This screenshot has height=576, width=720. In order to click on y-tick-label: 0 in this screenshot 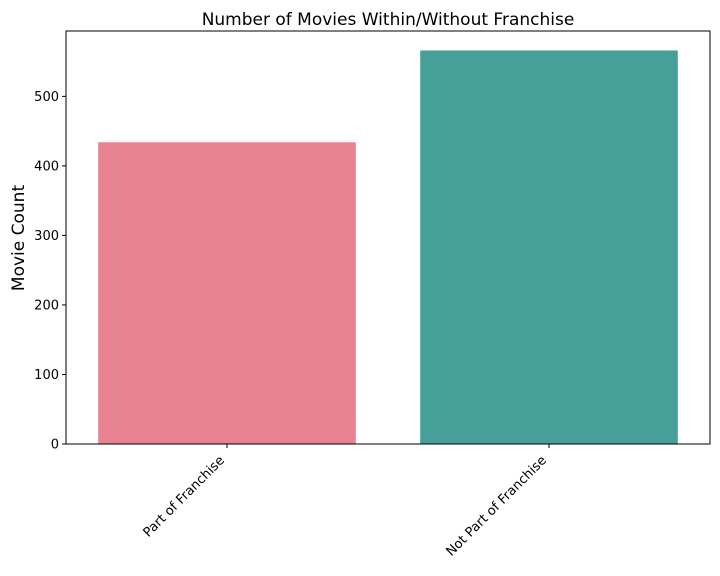, I will do `click(55, 445)`.